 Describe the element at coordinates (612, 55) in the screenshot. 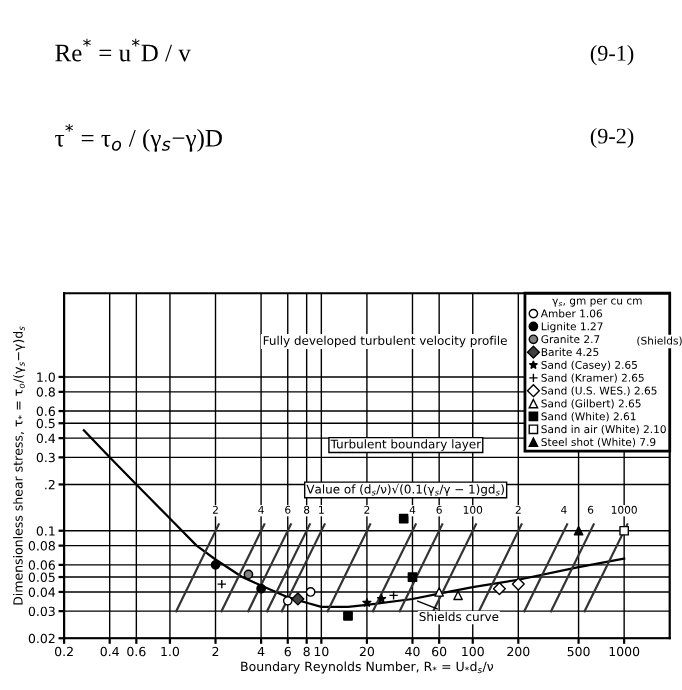

I see `text: (9-1)` at that location.